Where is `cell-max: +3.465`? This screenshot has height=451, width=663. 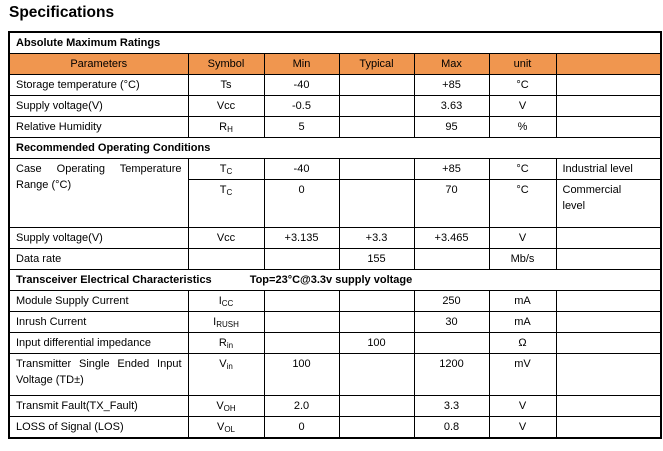 cell-max: +3.465 is located at coordinates (451, 238).